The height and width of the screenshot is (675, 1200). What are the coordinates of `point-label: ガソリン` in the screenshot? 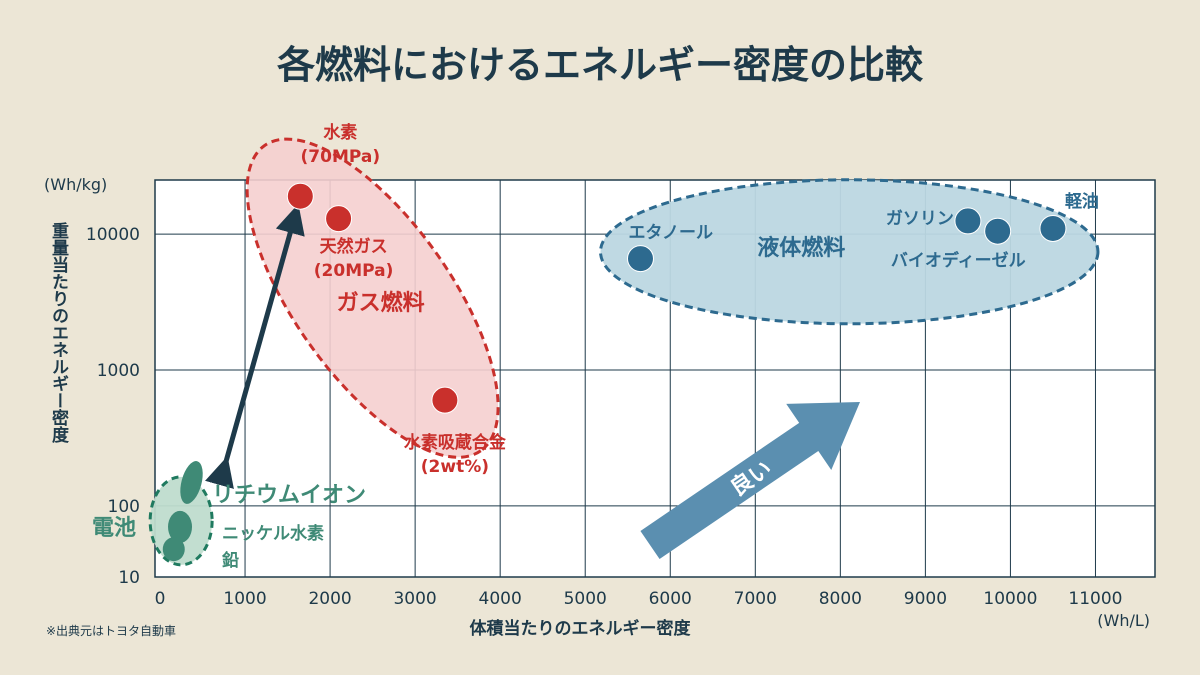 It's located at (920, 219).